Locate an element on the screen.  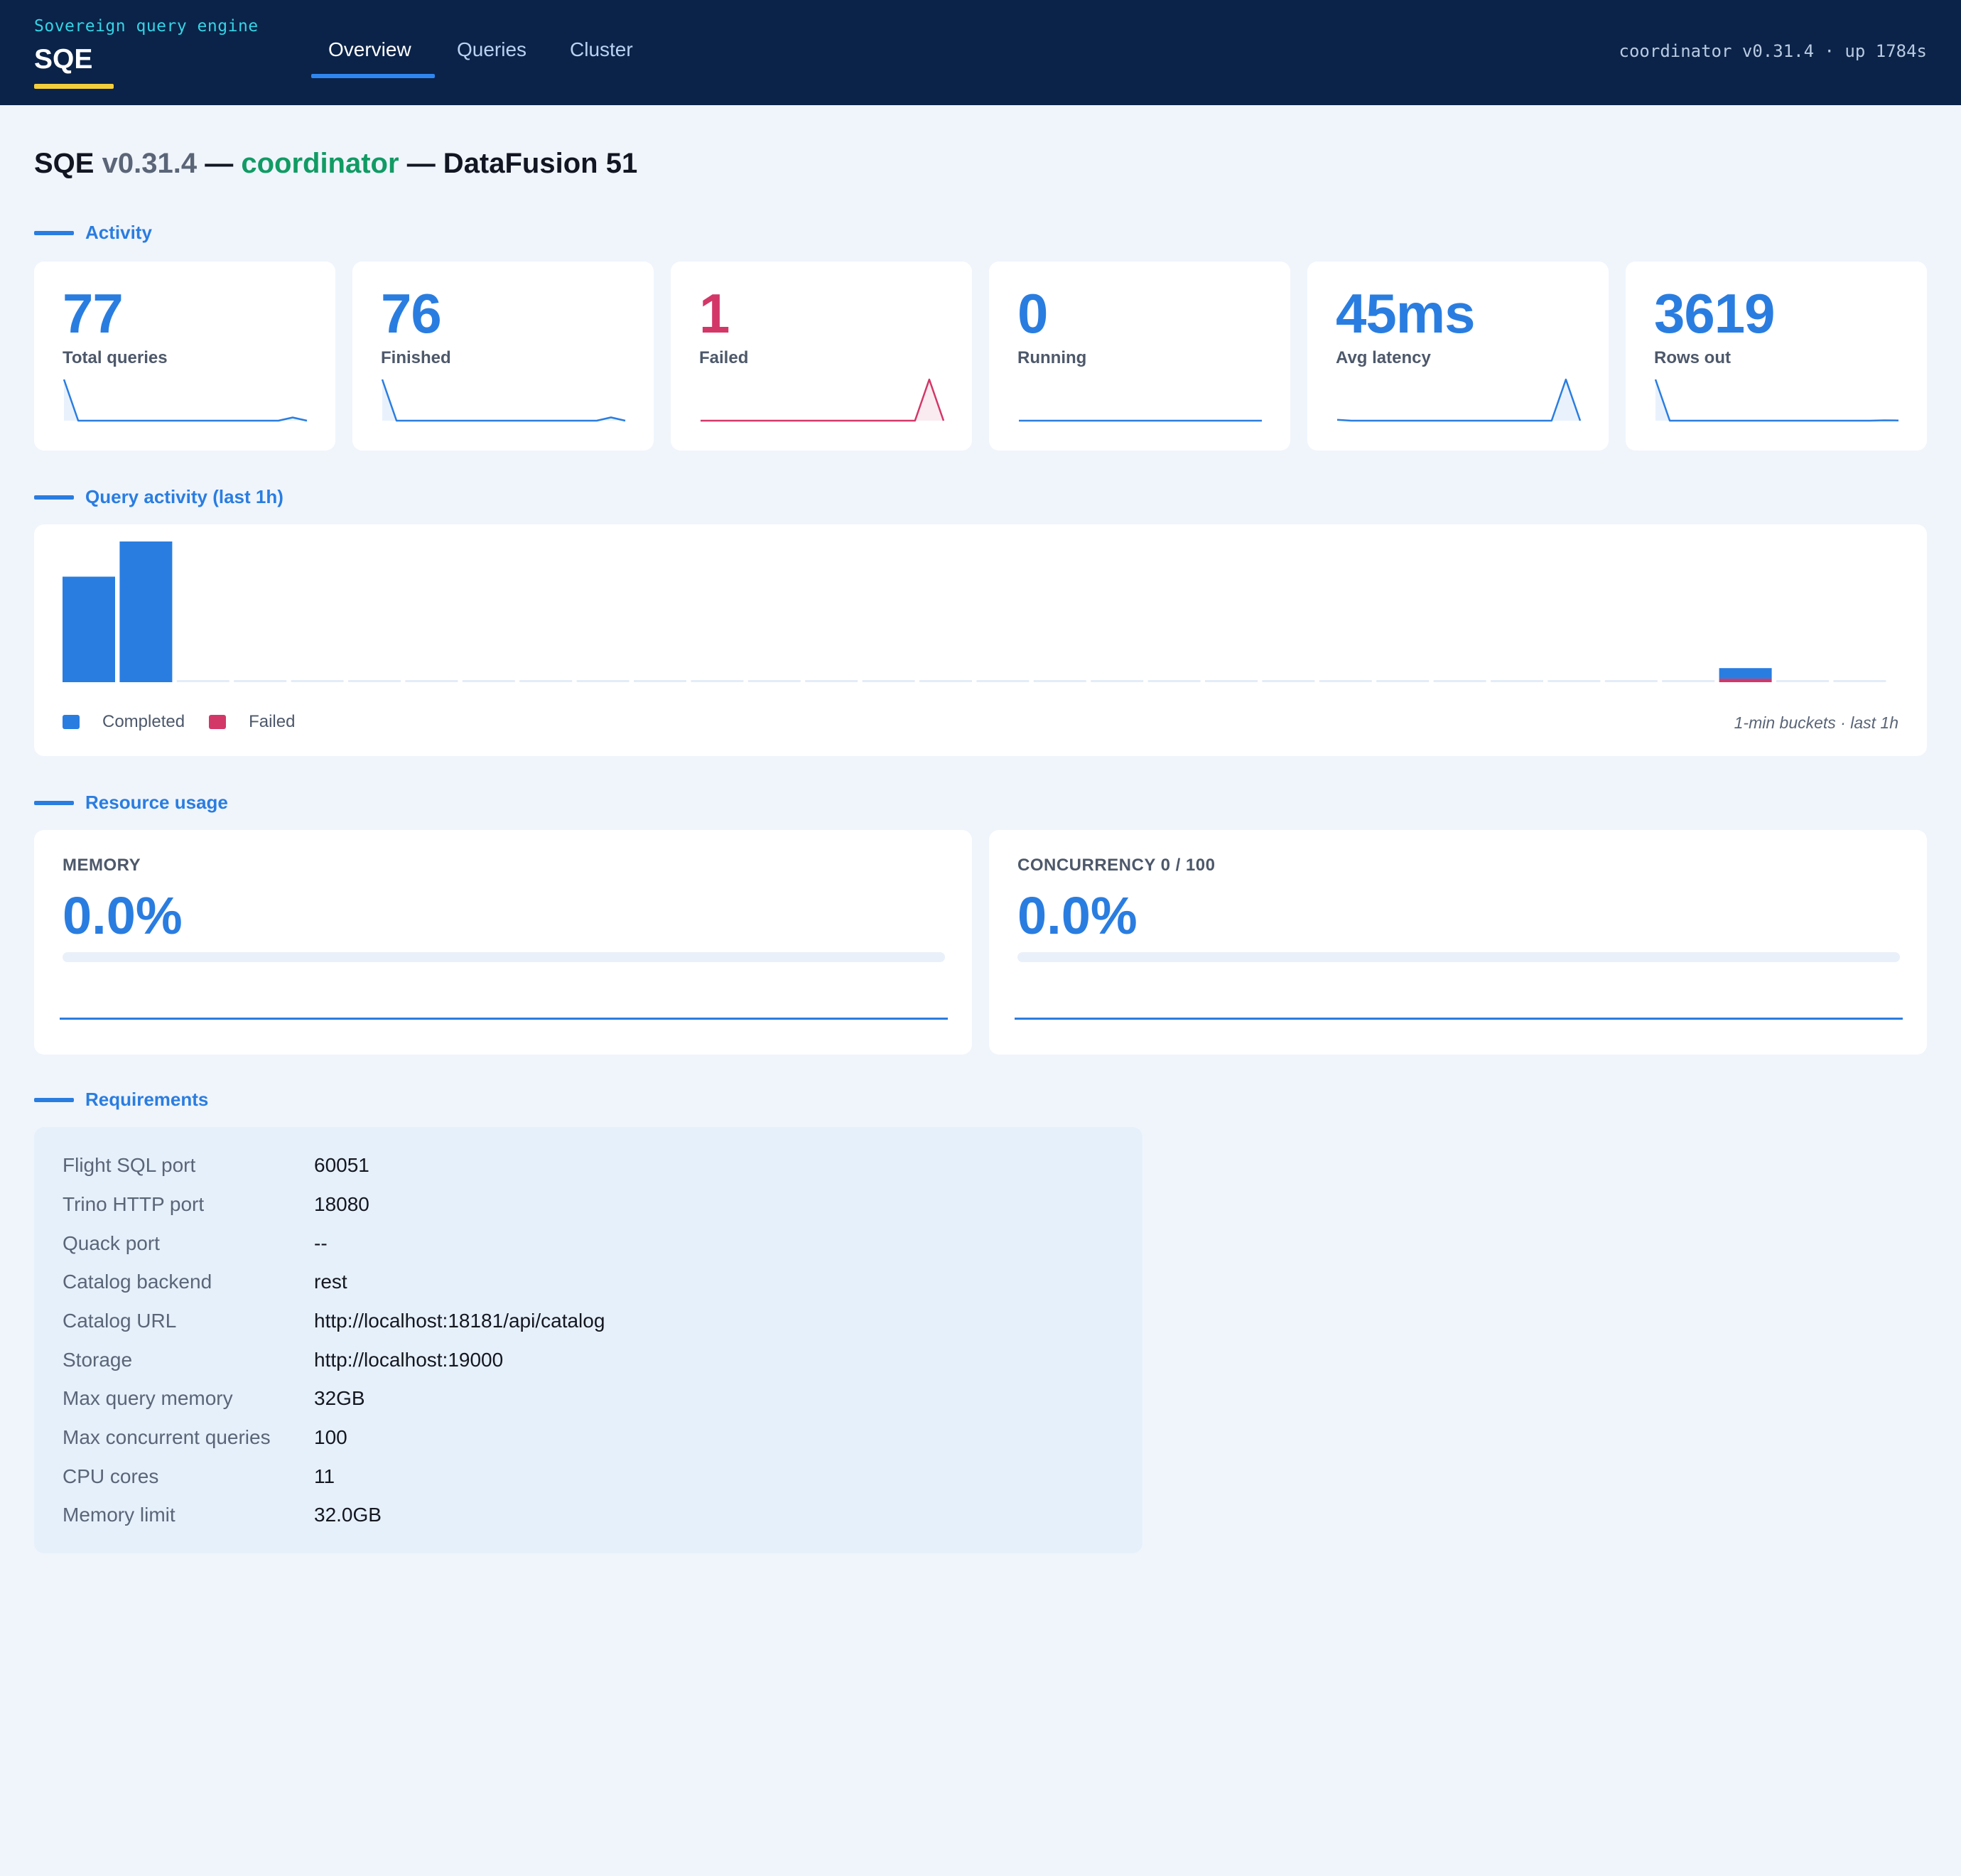
requirement-row: Memory limit 32.0GB is located at coordinates (223, 1515).